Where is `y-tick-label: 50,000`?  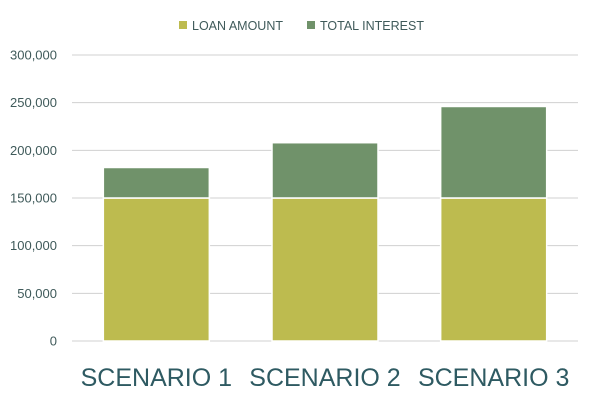 y-tick-label: 50,000 is located at coordinates (37, 293).